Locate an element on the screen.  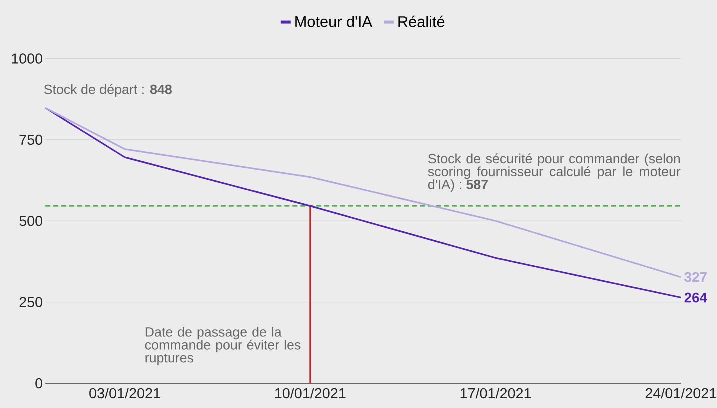
data-label: 264 is located at coordinates (696, 297).